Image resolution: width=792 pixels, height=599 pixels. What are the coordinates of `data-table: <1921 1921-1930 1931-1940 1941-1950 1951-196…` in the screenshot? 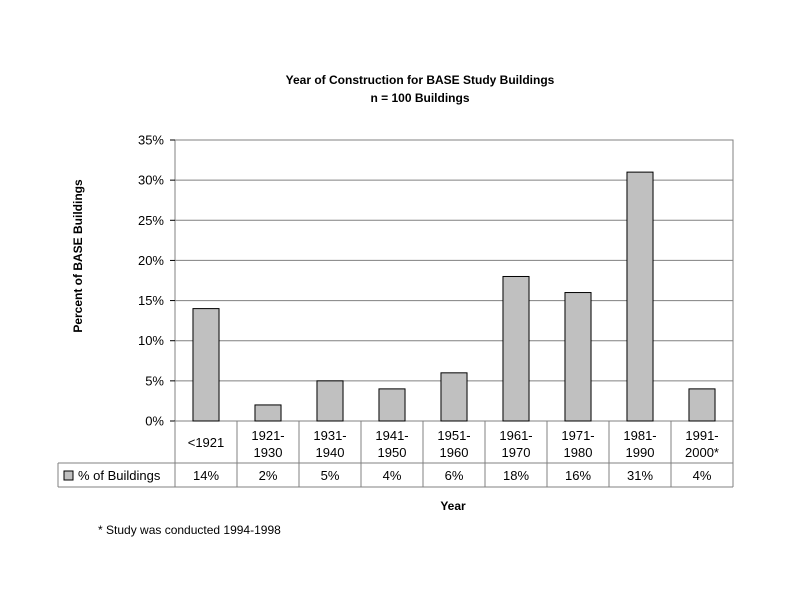 It's located at (395, 454).